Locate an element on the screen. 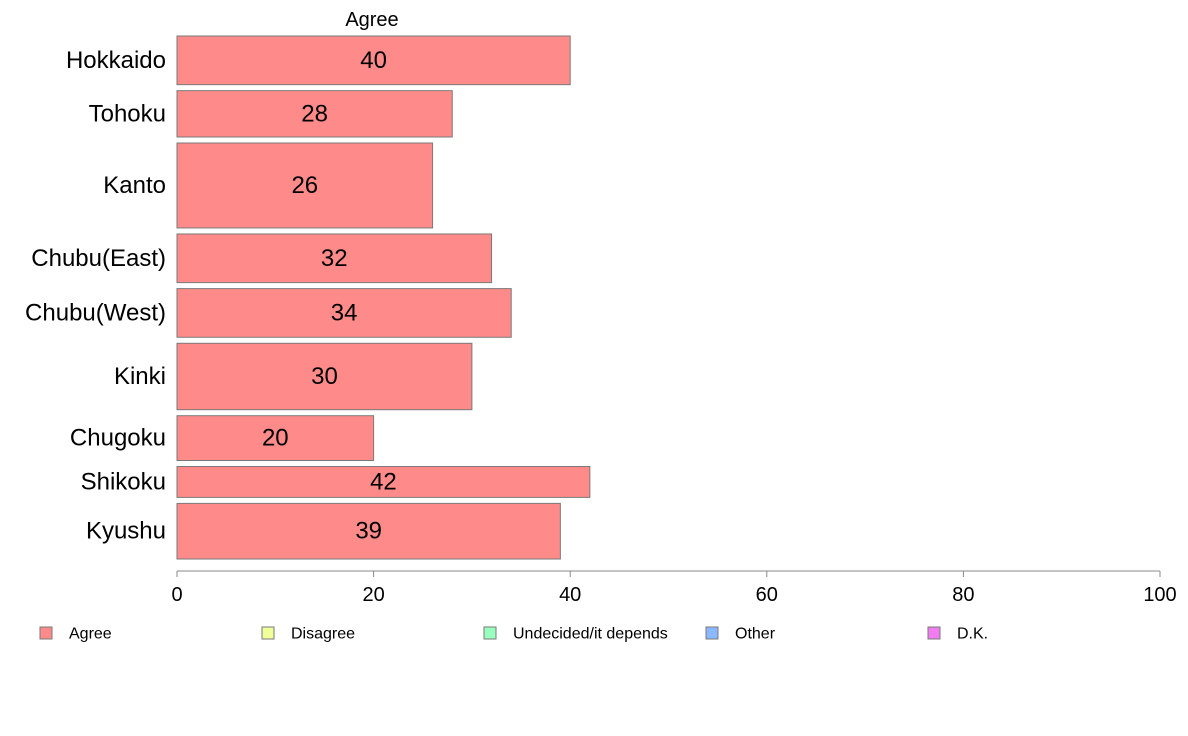 Image resolution: width=1188 pixels, height=736 pixels. category-label: Chubu(West) is located at coordinates (95, 312).